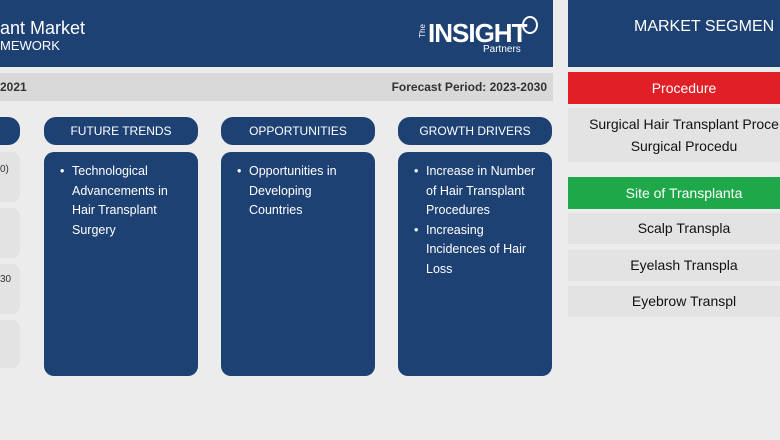 This screenshot has height=440, width=780. Describe the element at coordinates (13, 87) in the screenshot. I see `base-year: 2021` at that location.